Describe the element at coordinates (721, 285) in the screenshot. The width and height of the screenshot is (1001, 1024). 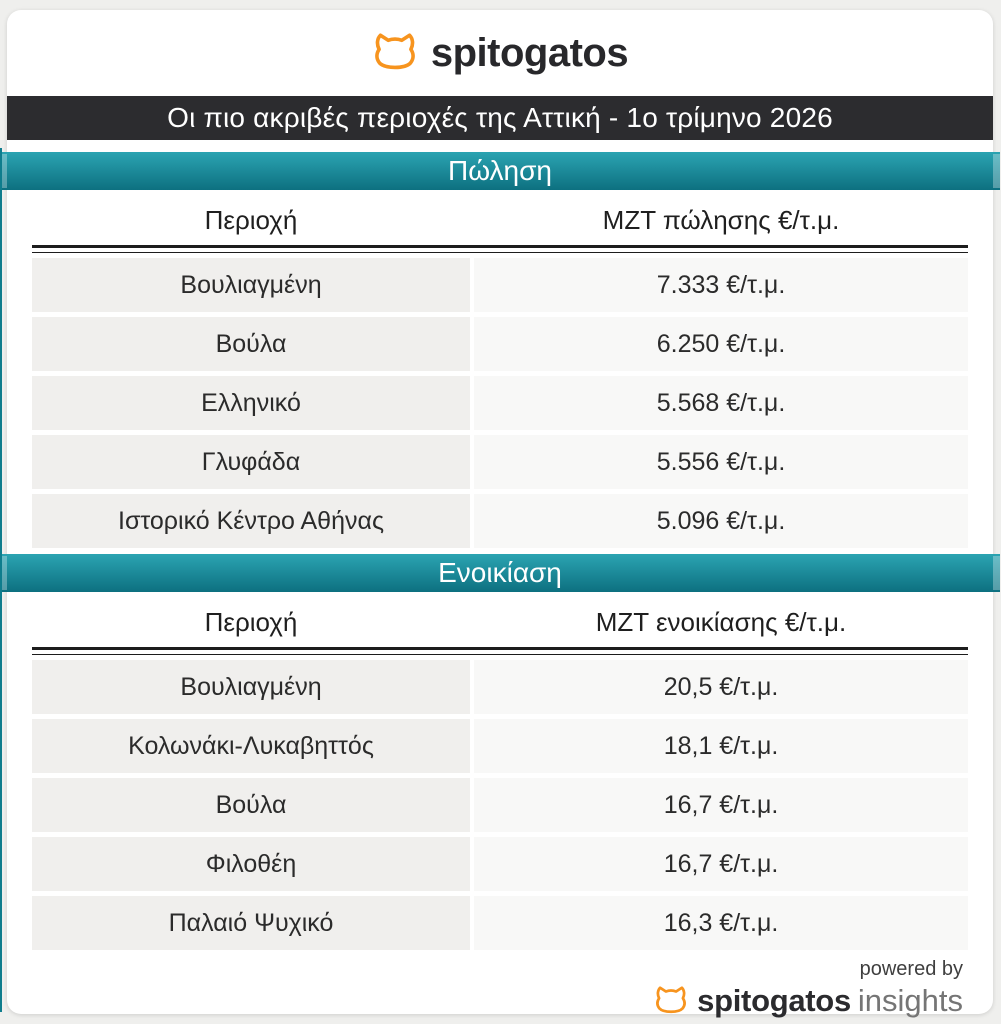
I see `value-cell: 7.333 €/τ.μ.` at that location.